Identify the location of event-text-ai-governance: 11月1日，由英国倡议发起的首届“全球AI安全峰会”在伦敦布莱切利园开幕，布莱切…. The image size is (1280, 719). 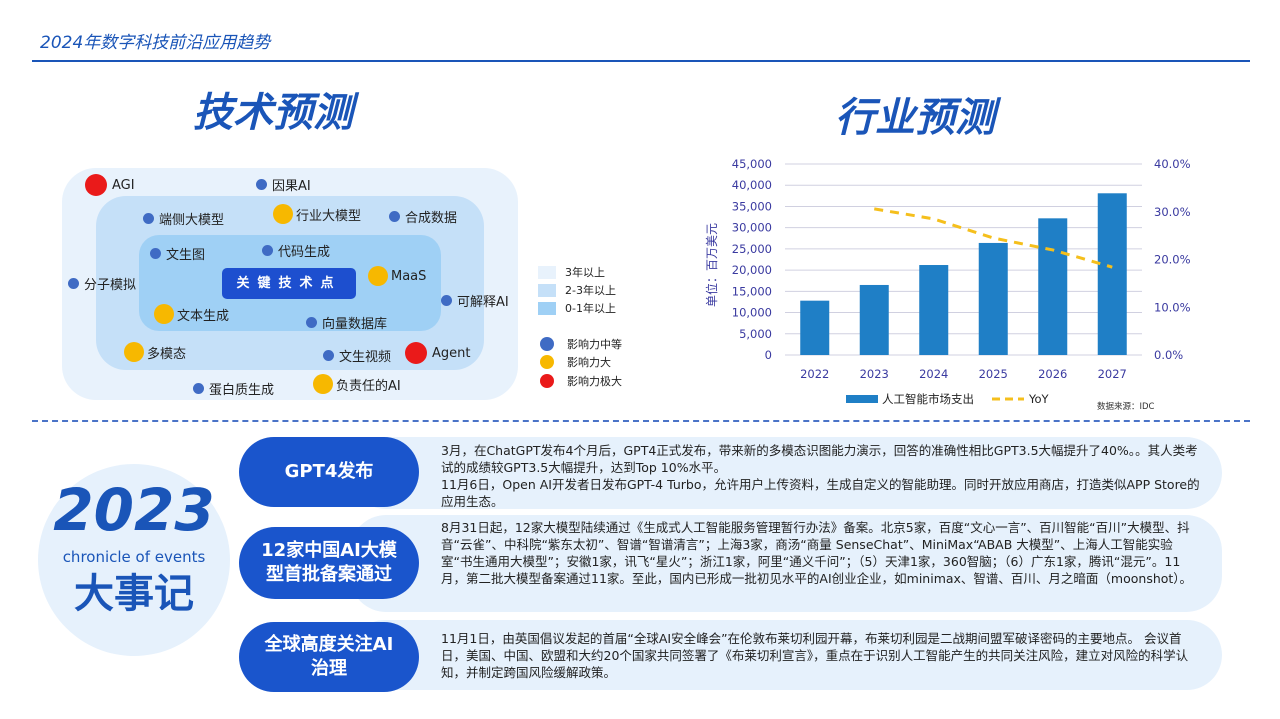
(815, 655).